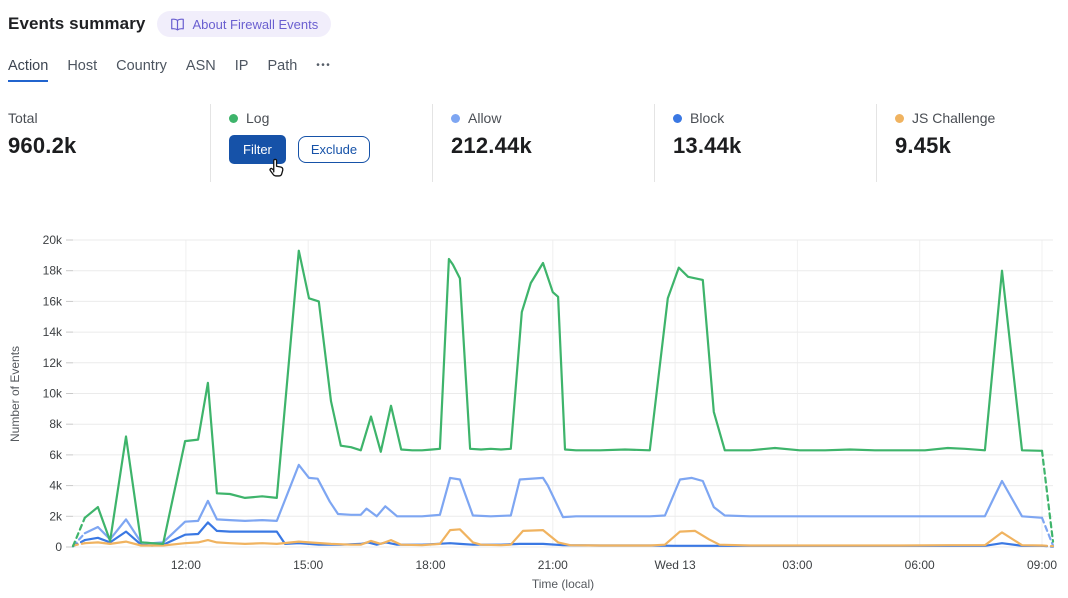 The height and width of the screenshot is (598, 1068). Describe the element at coordinates (923, 145) in the screenshot. I see `stat-js-challenge-value: 9.45k` at that location.